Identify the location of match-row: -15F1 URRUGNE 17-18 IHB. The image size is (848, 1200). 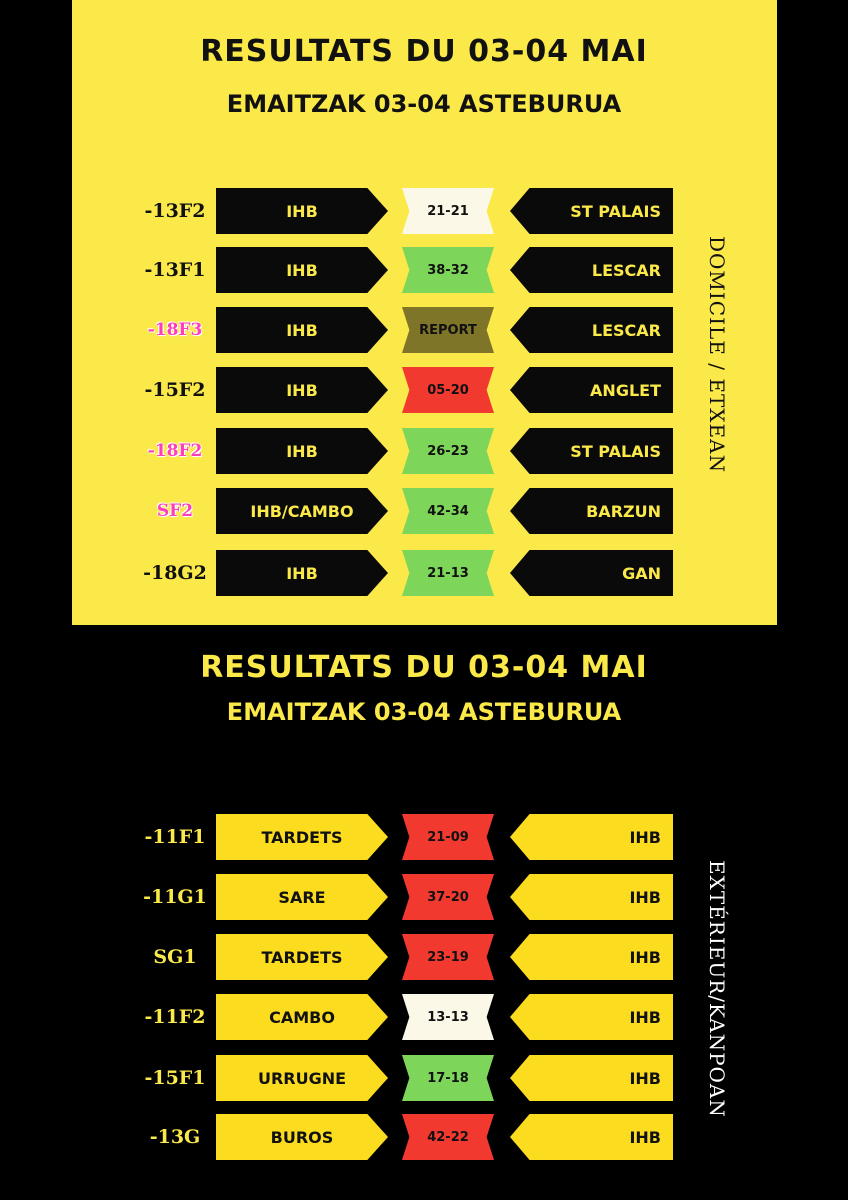
(424, 1078).